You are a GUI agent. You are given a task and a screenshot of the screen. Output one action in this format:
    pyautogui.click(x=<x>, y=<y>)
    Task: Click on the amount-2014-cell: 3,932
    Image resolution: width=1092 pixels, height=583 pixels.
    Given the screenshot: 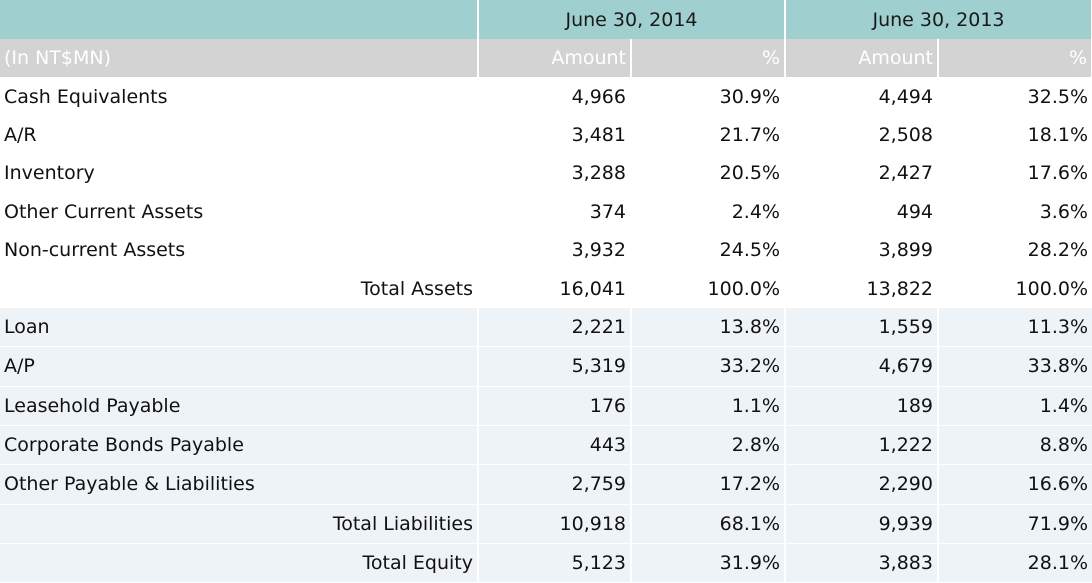 What is the action you would take?
    pyautogui.click(x=555, y=250)
    